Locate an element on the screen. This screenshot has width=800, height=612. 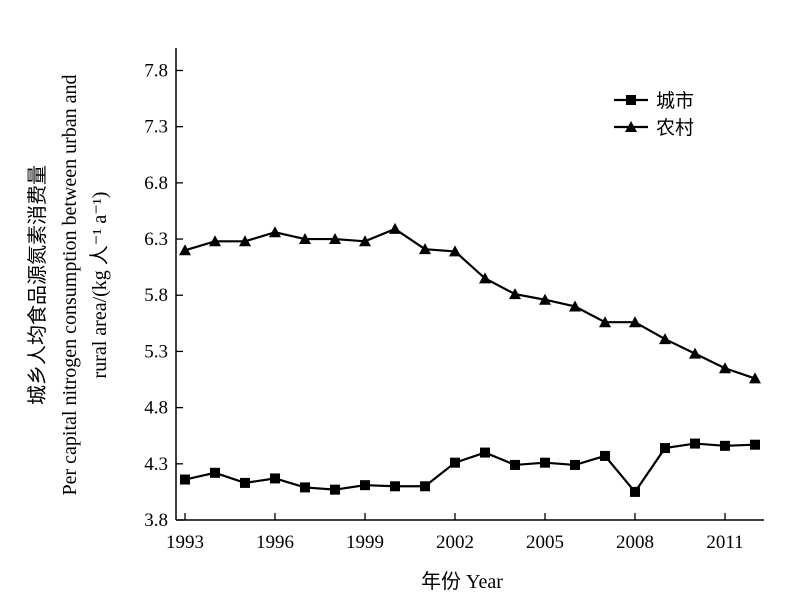
x-tick-label: 2008 is located at coordinates (635, 542).